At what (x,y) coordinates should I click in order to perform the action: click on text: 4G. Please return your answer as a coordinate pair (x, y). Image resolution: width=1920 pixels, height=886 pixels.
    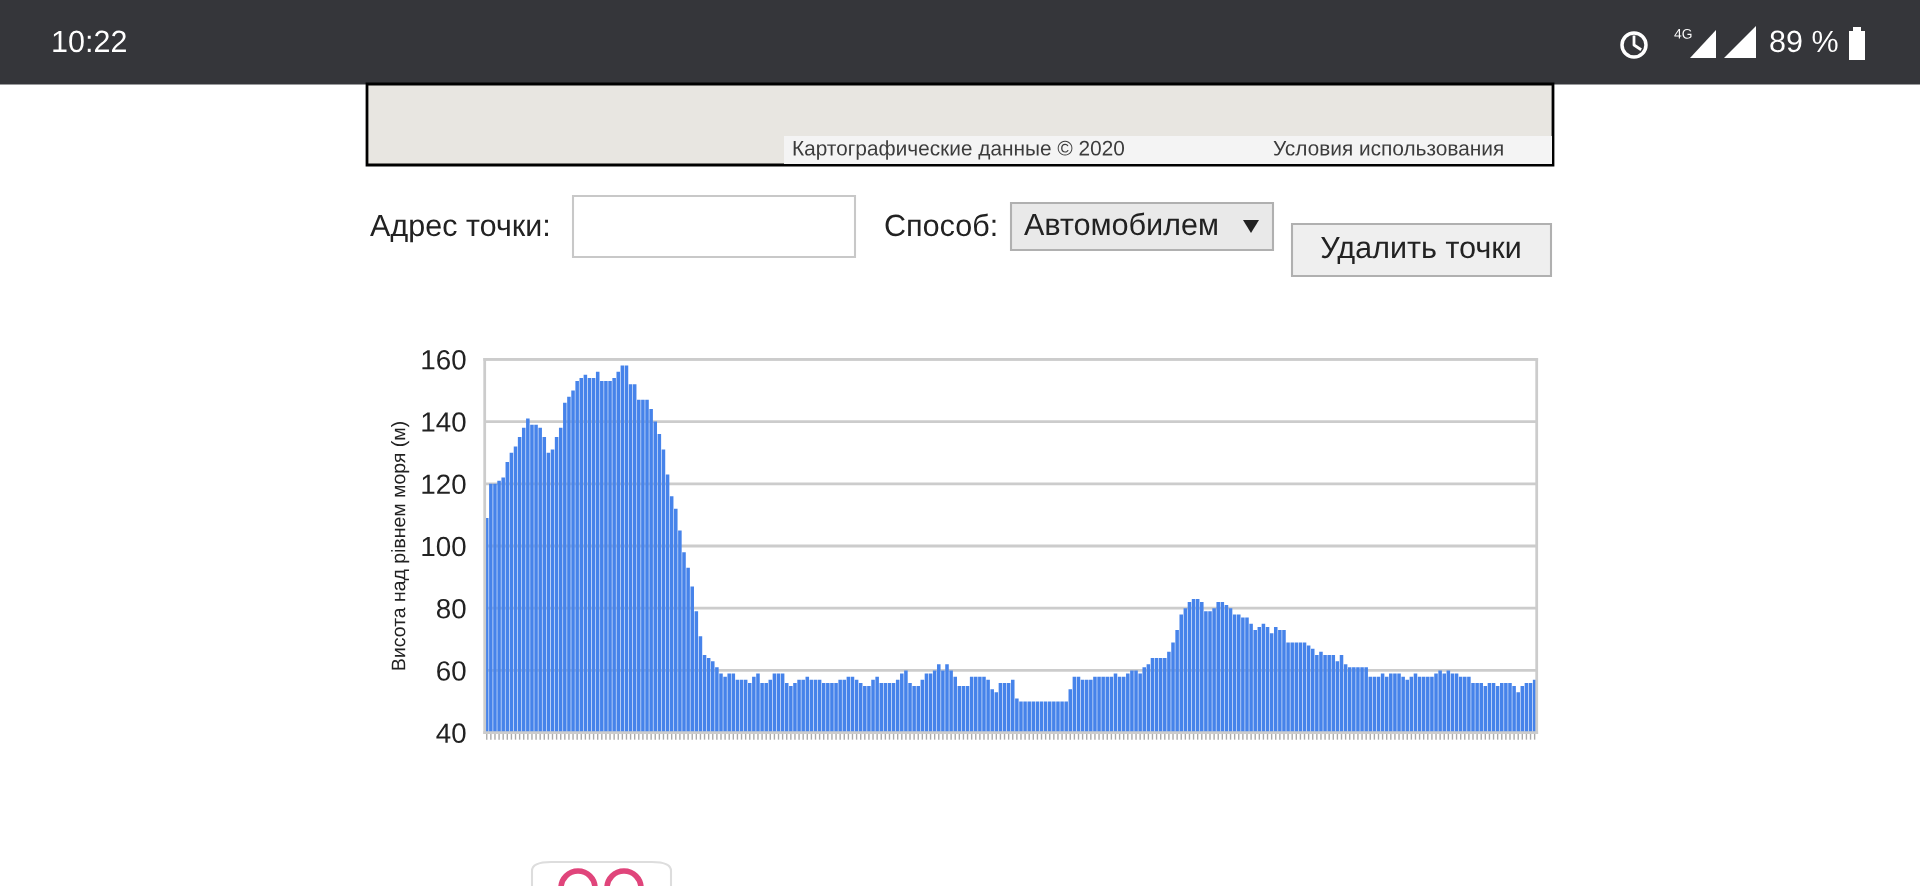
    Looking at the image, I should click on (1683, 33).